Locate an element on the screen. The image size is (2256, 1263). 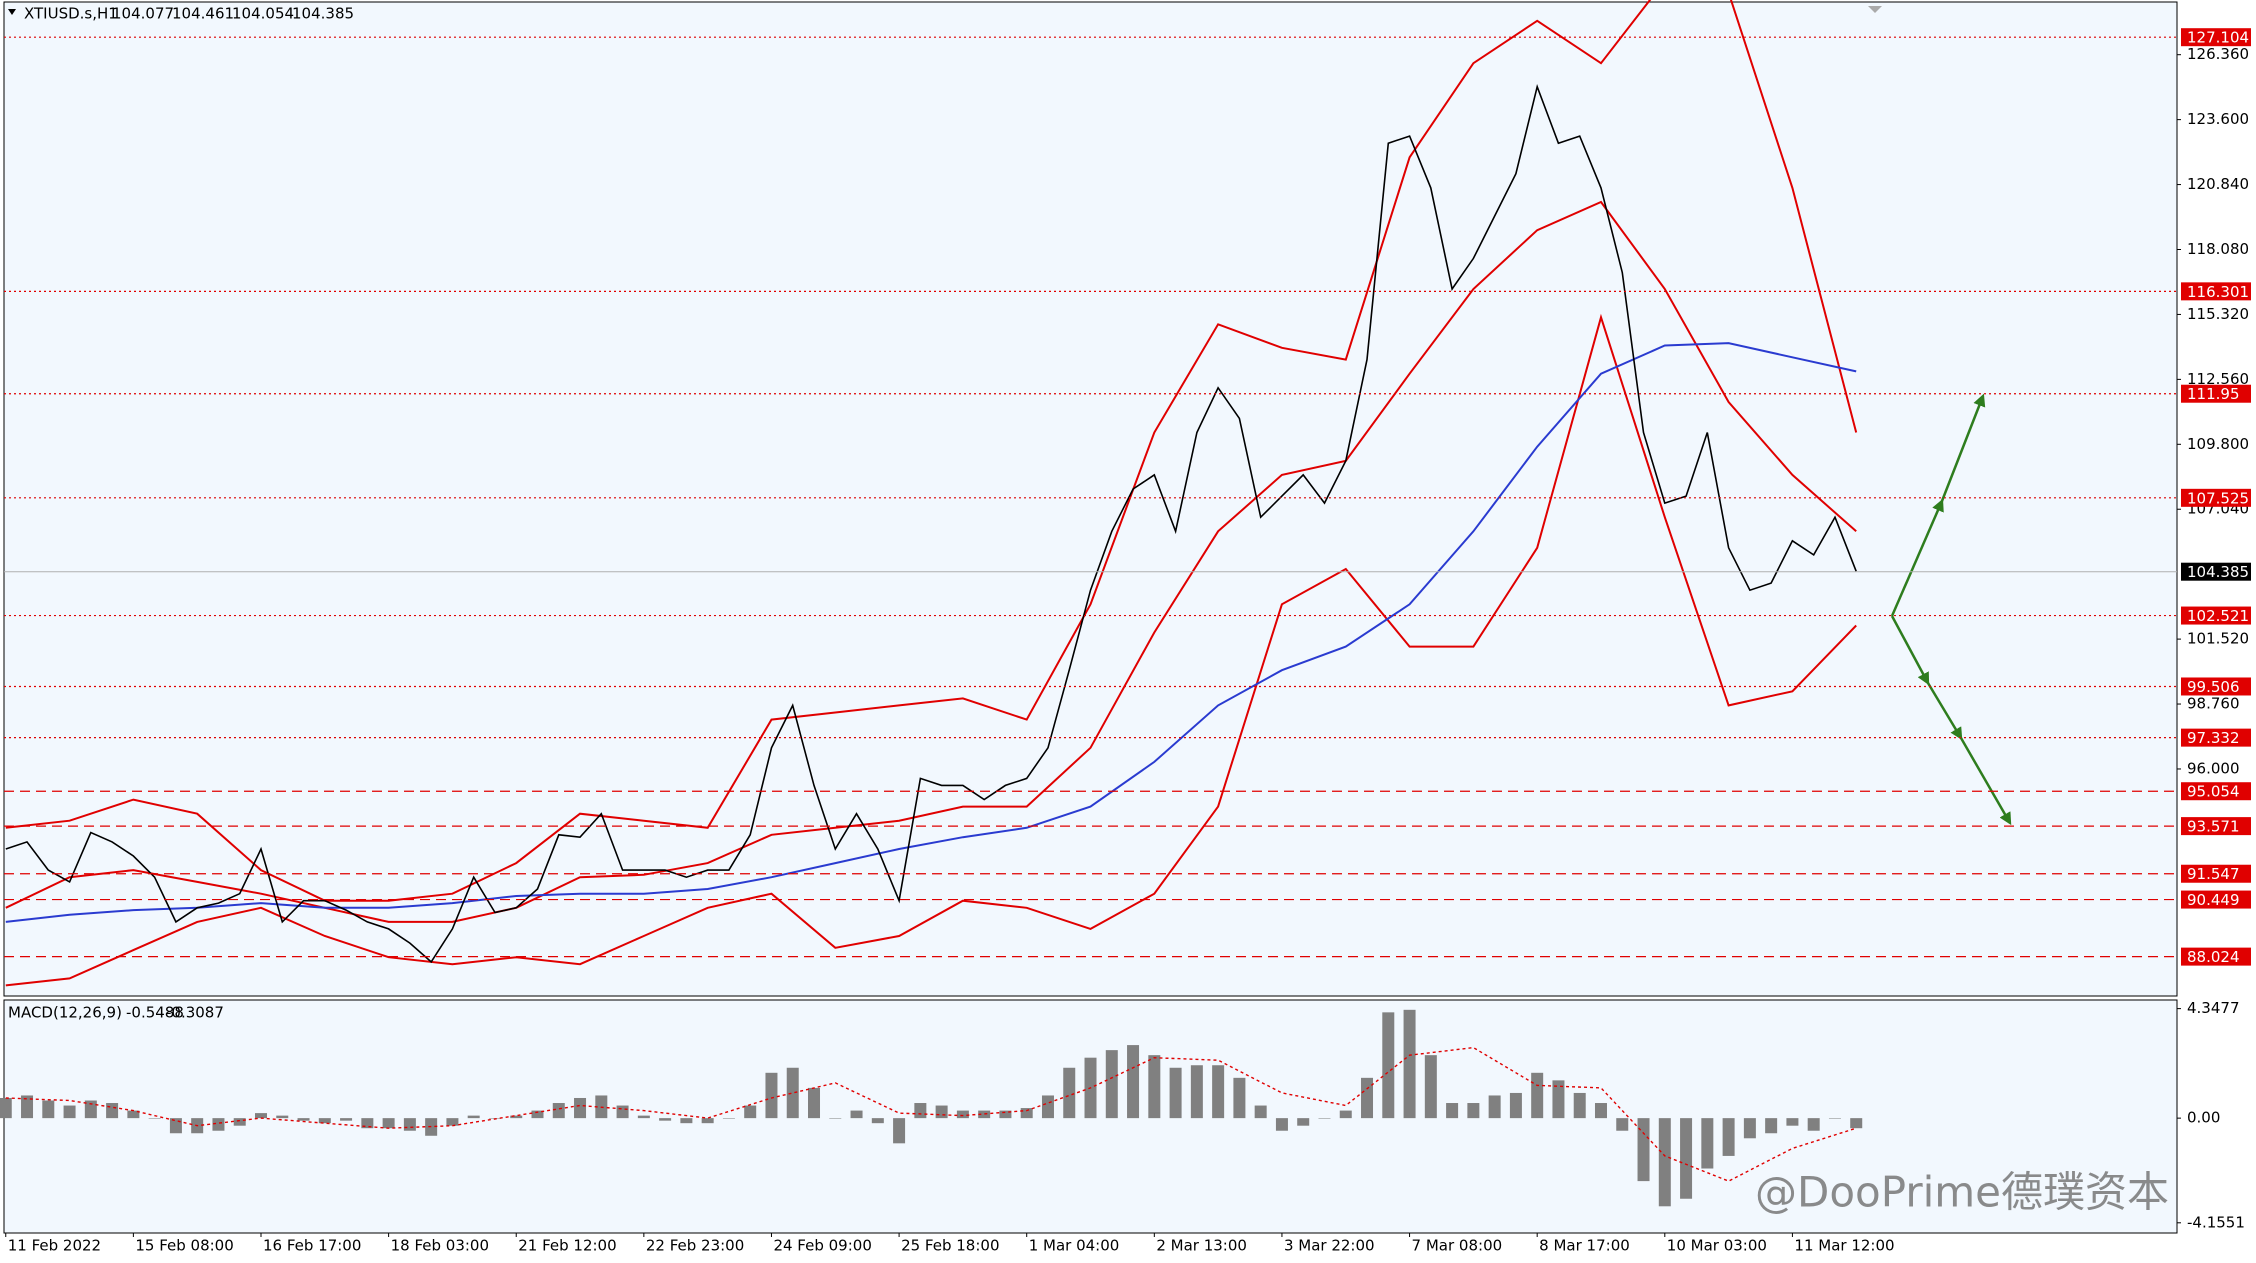
level-label: 91.547 is located at coordinates (2213, 874).